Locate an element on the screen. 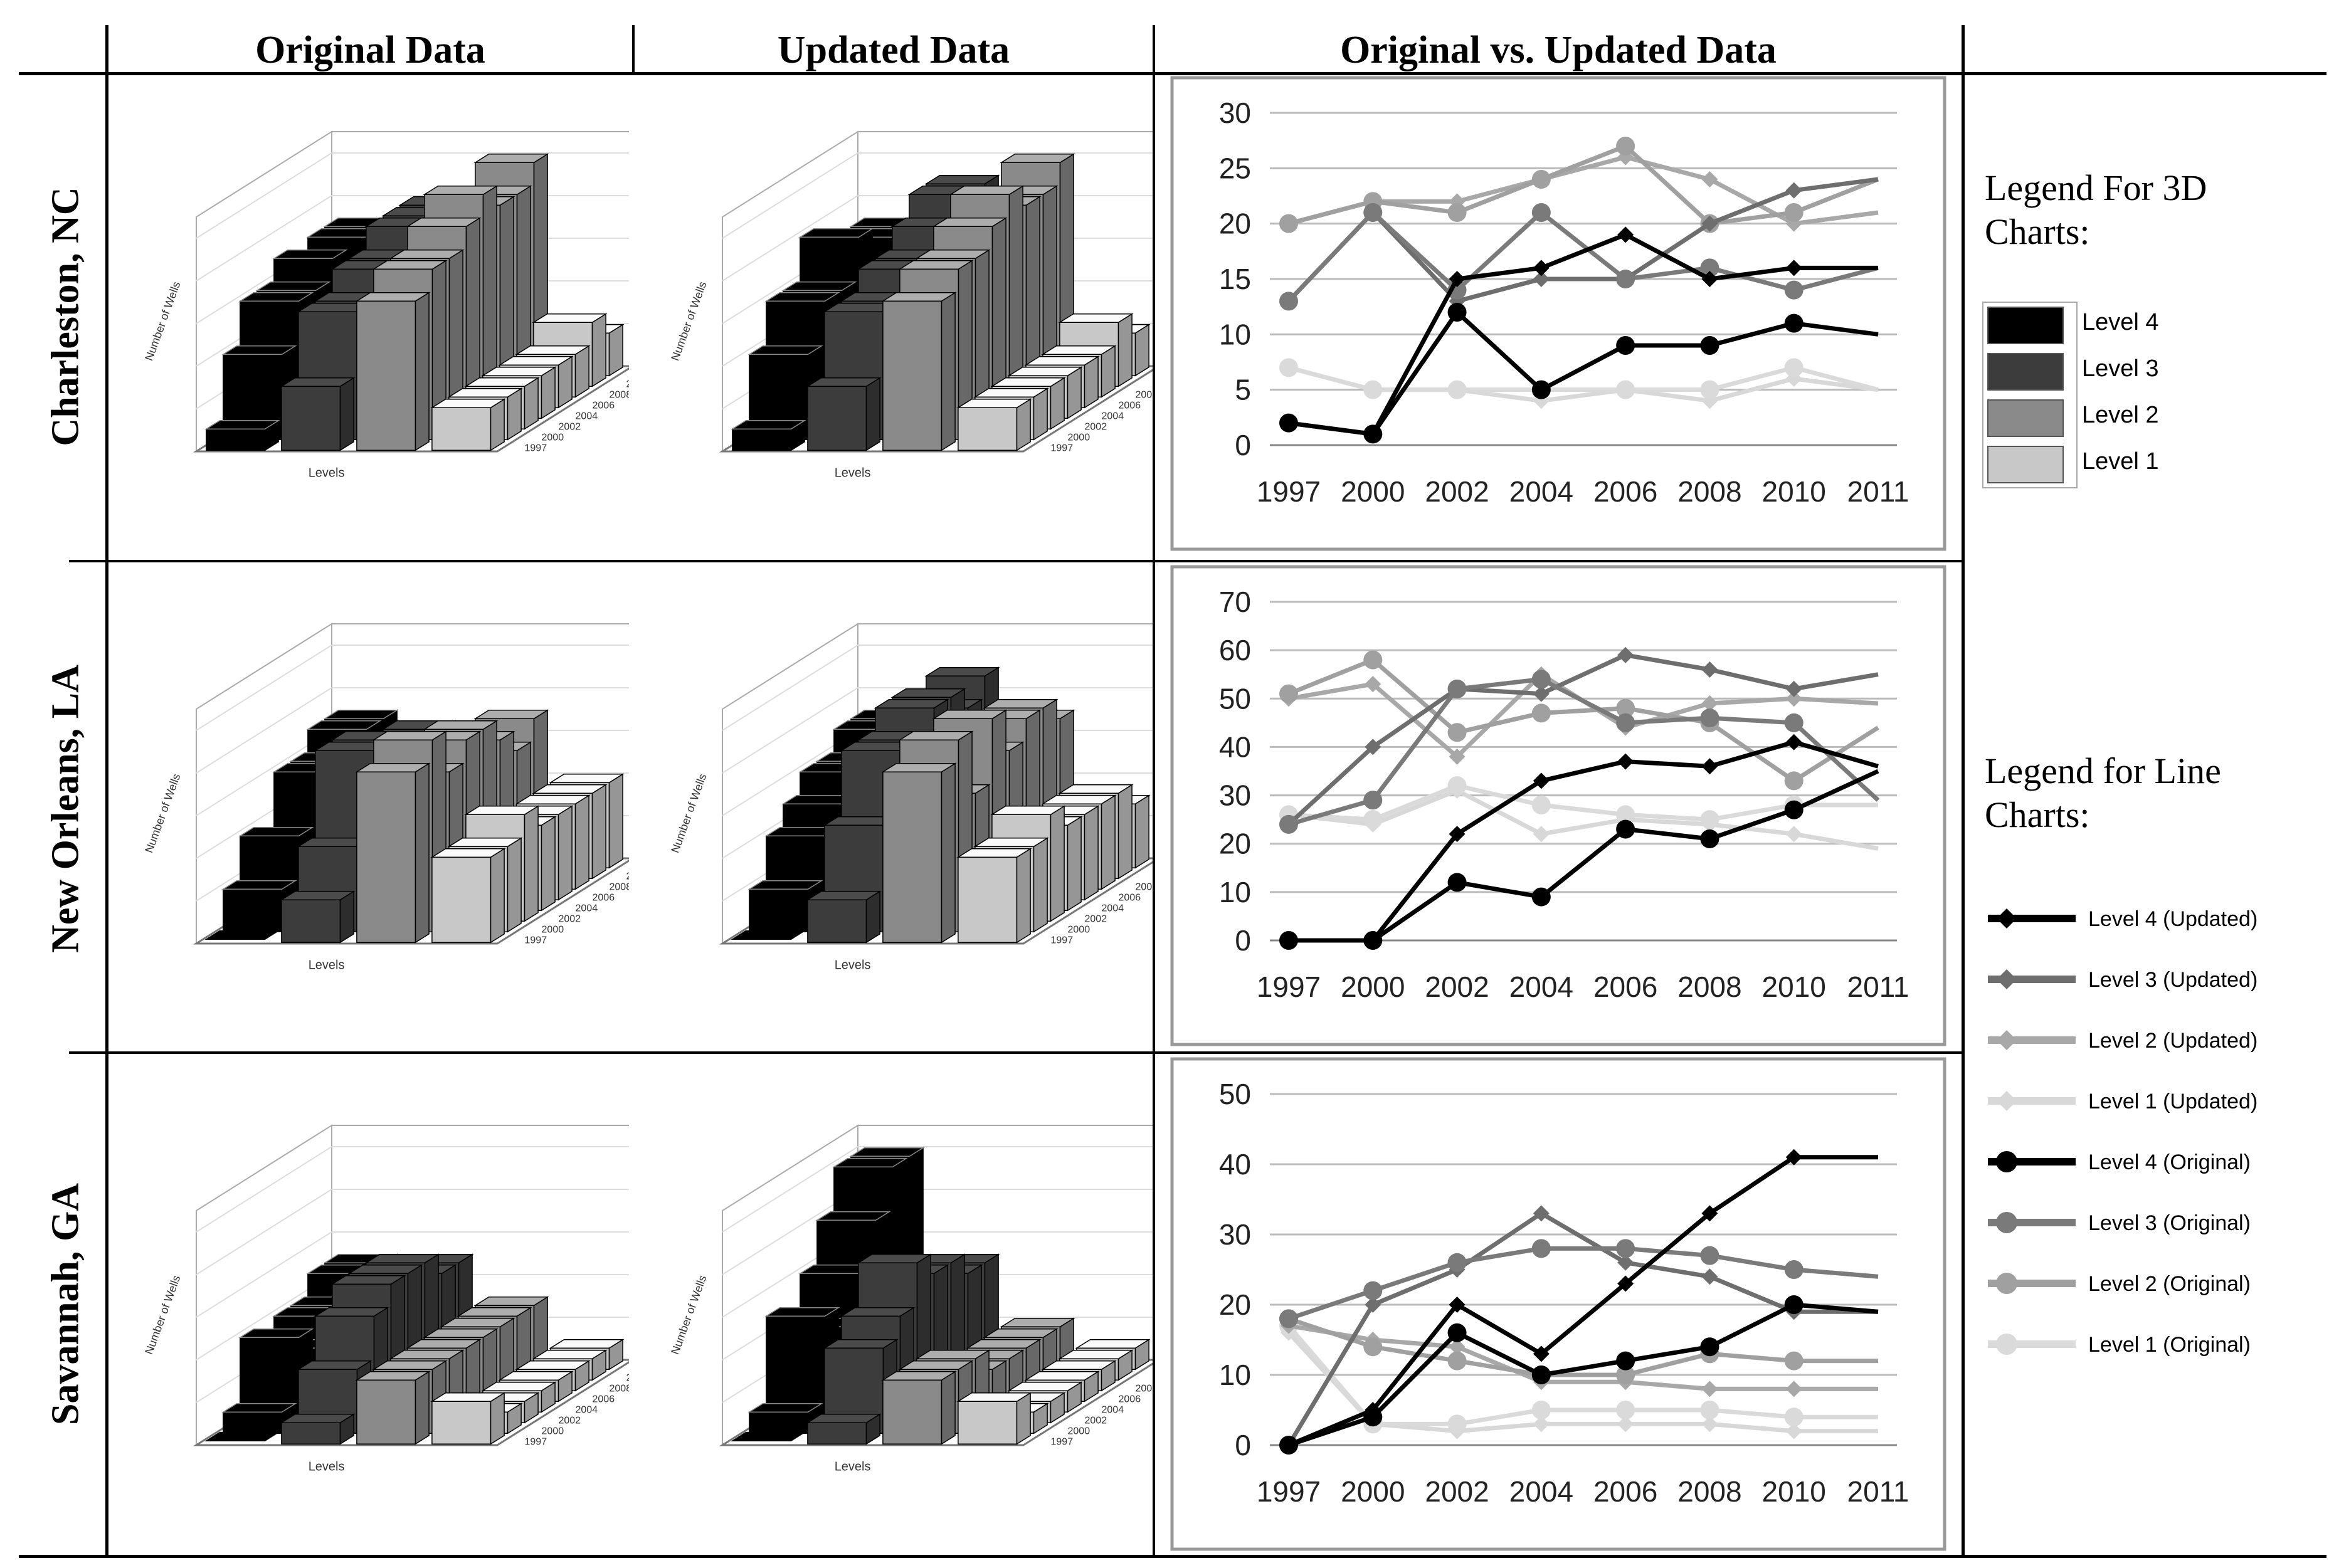  bar3d-ylabel: Number of Wells is located at coordinates (162, 813).